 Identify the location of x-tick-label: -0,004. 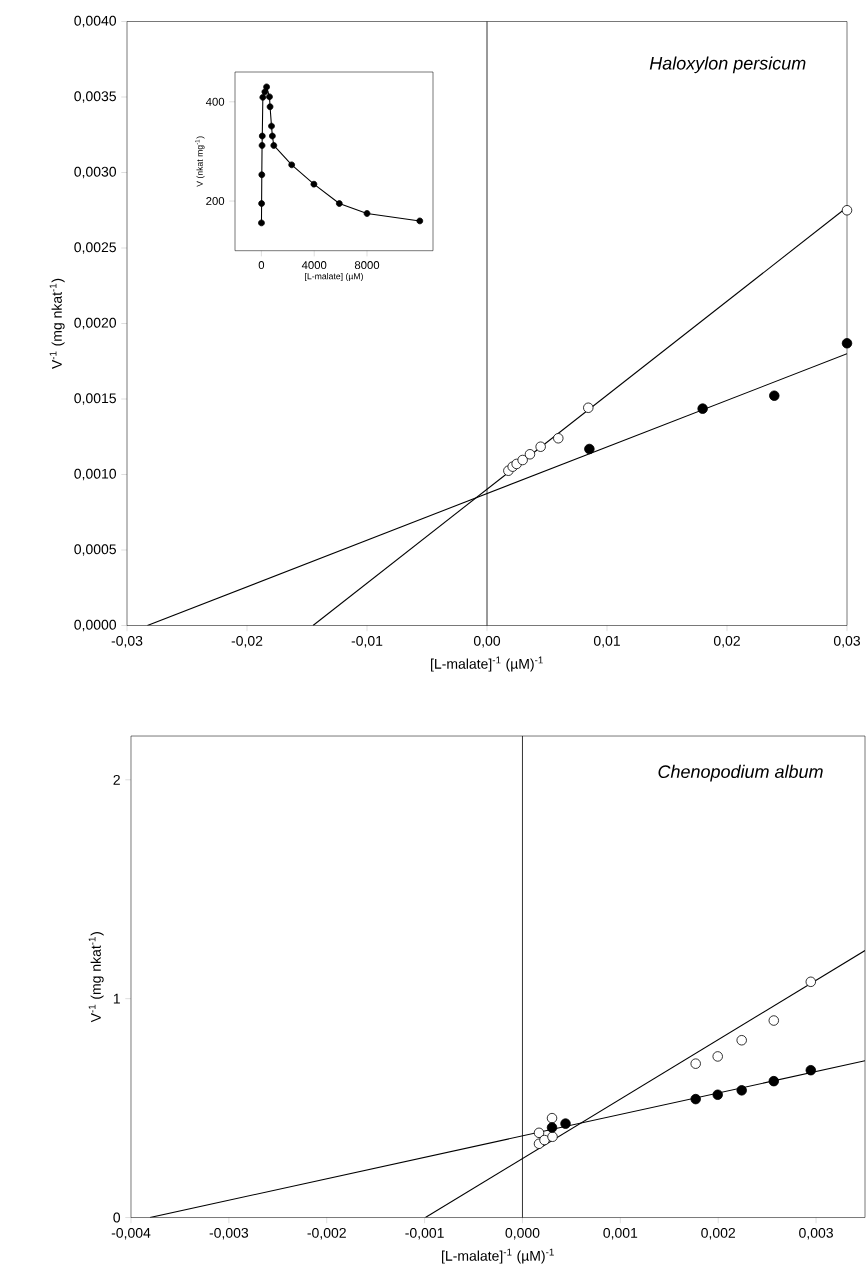
(131, 1233).